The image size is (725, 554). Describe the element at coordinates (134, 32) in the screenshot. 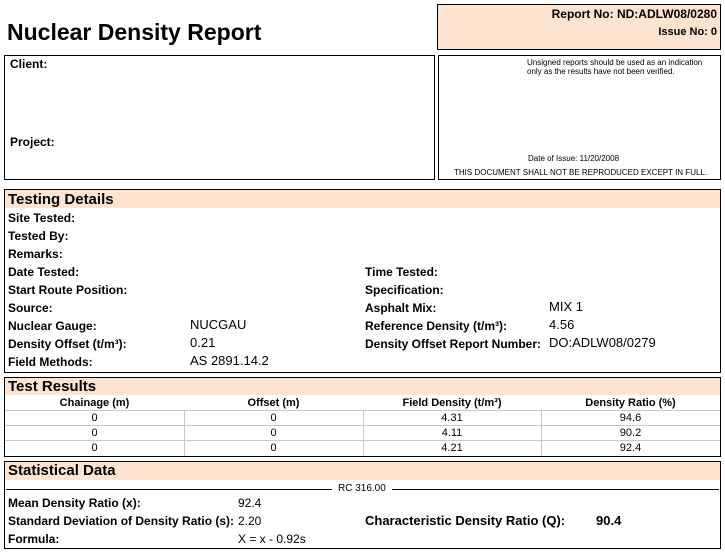

I see `report-title: Nuclear Density Report` at that location.